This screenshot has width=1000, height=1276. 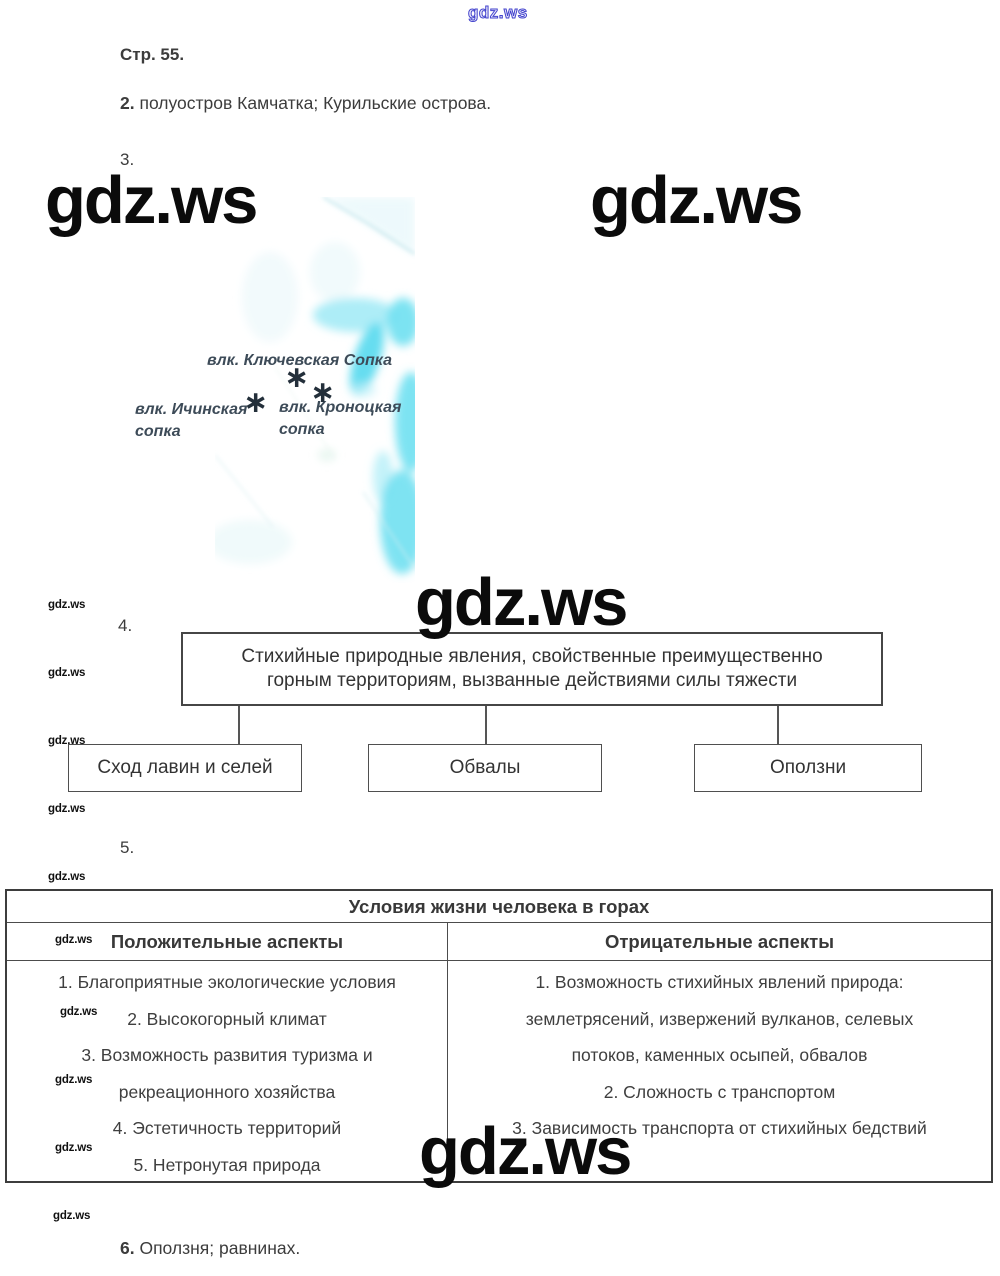 I want to click on watermark-large-bottom: gdz.ws, so click(x=525, y=1151).